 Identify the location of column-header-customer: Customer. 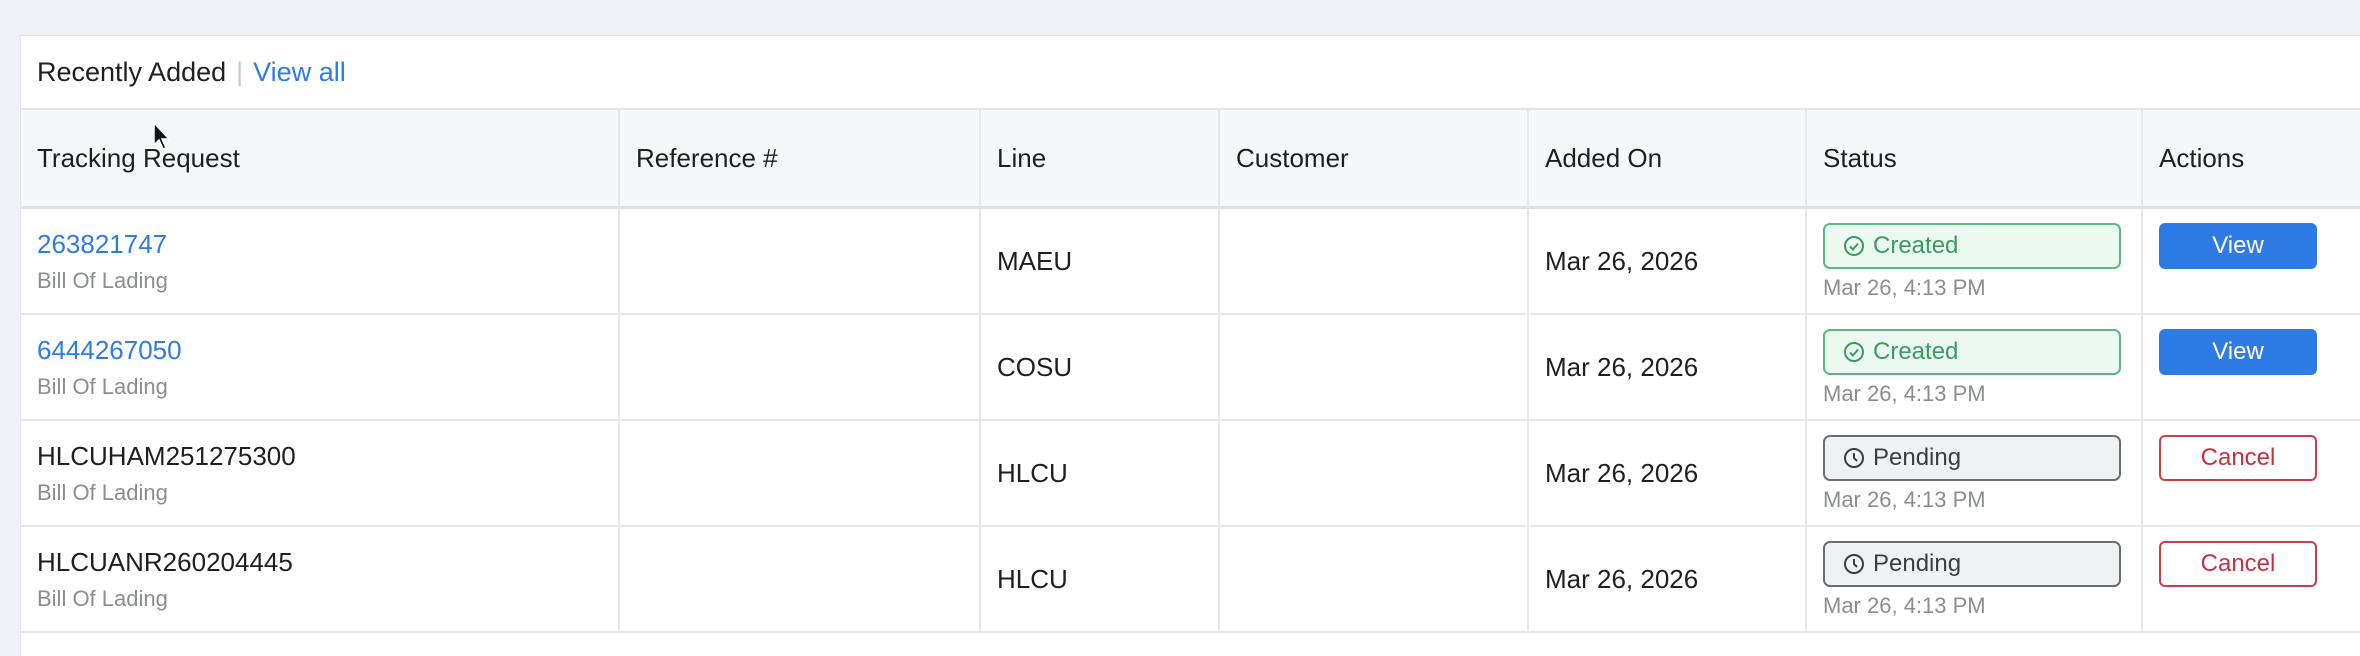
(1374, 159).